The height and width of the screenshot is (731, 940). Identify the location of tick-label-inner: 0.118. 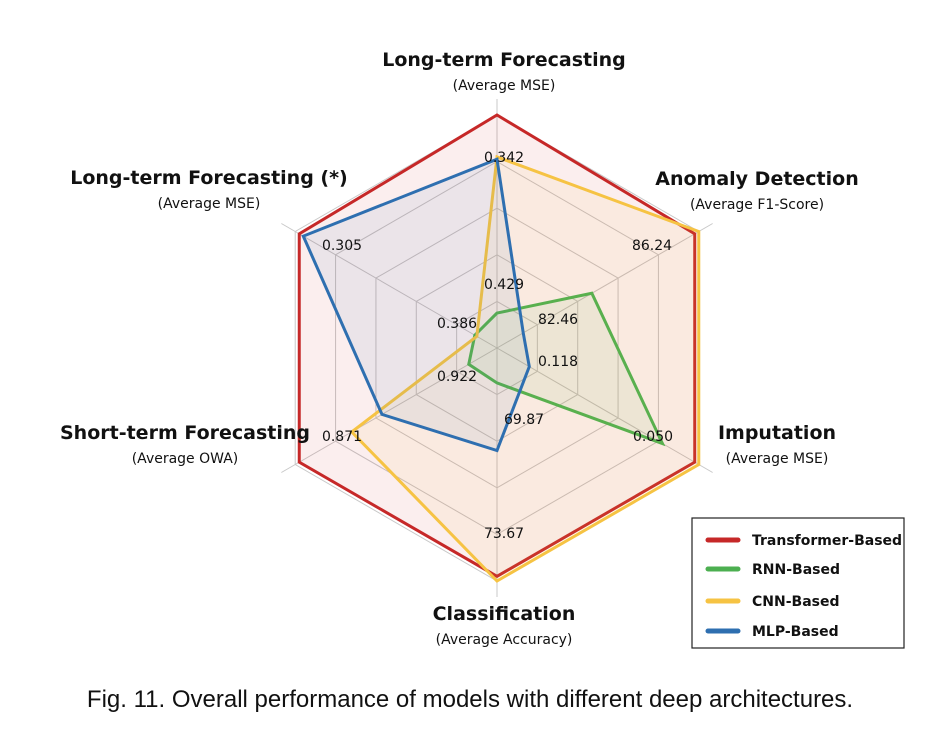
(558, 362).